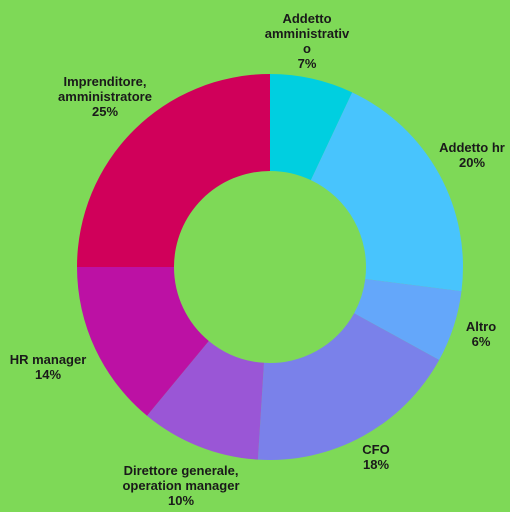 The image size is (510, 512). What do you see at coordinates (104, 81) in the screenshot?
I see `slice-category-label: Imprenditore,` at bounding box center [104, 81].